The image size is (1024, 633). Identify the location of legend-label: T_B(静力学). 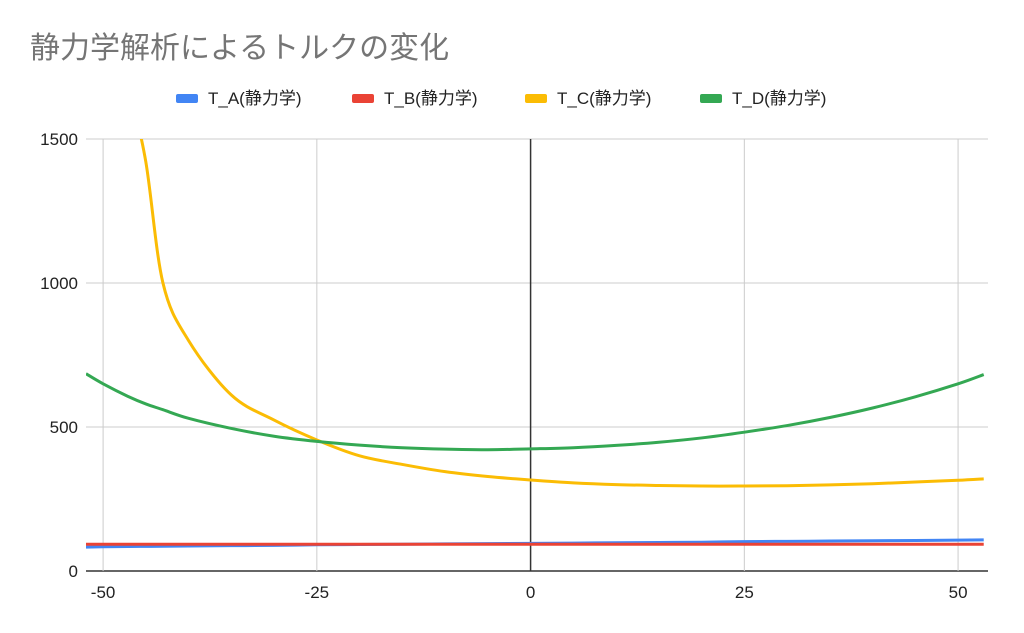
(431, 98).